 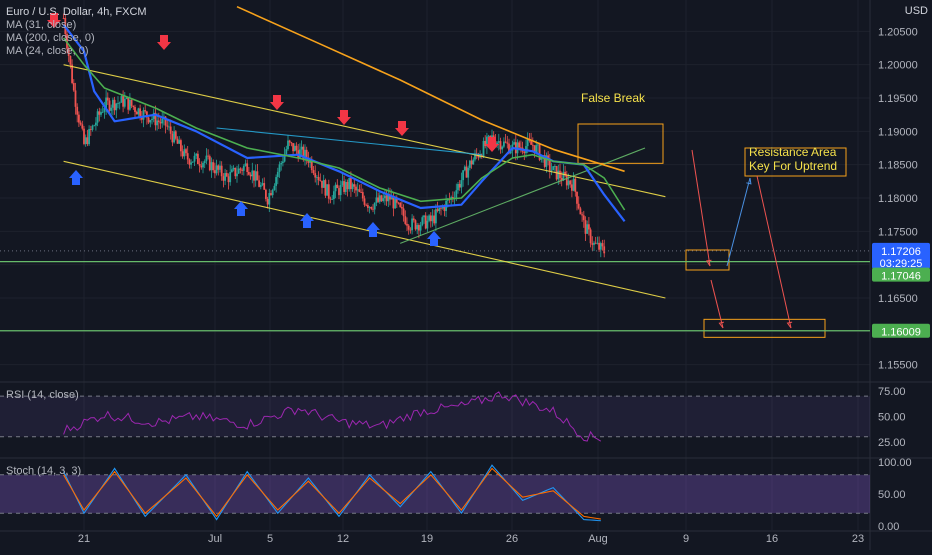 What do you see at coordinates (916, 11) in the screenshot?
I see `currency-label: USD` at bounding box center [916, 11].